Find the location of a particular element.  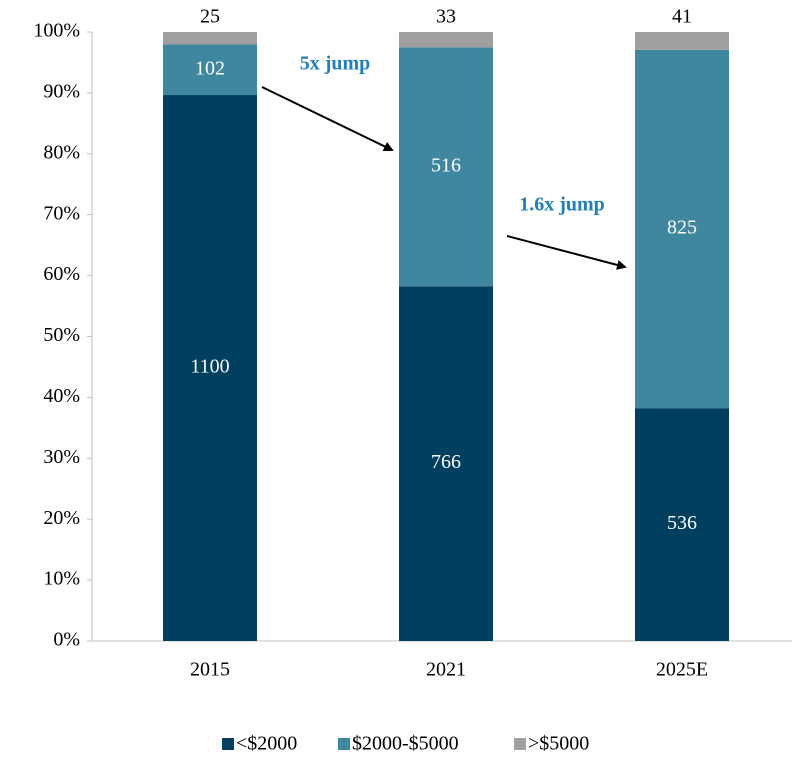

y-tick-label: 10% is located at coordinates (61, 579).